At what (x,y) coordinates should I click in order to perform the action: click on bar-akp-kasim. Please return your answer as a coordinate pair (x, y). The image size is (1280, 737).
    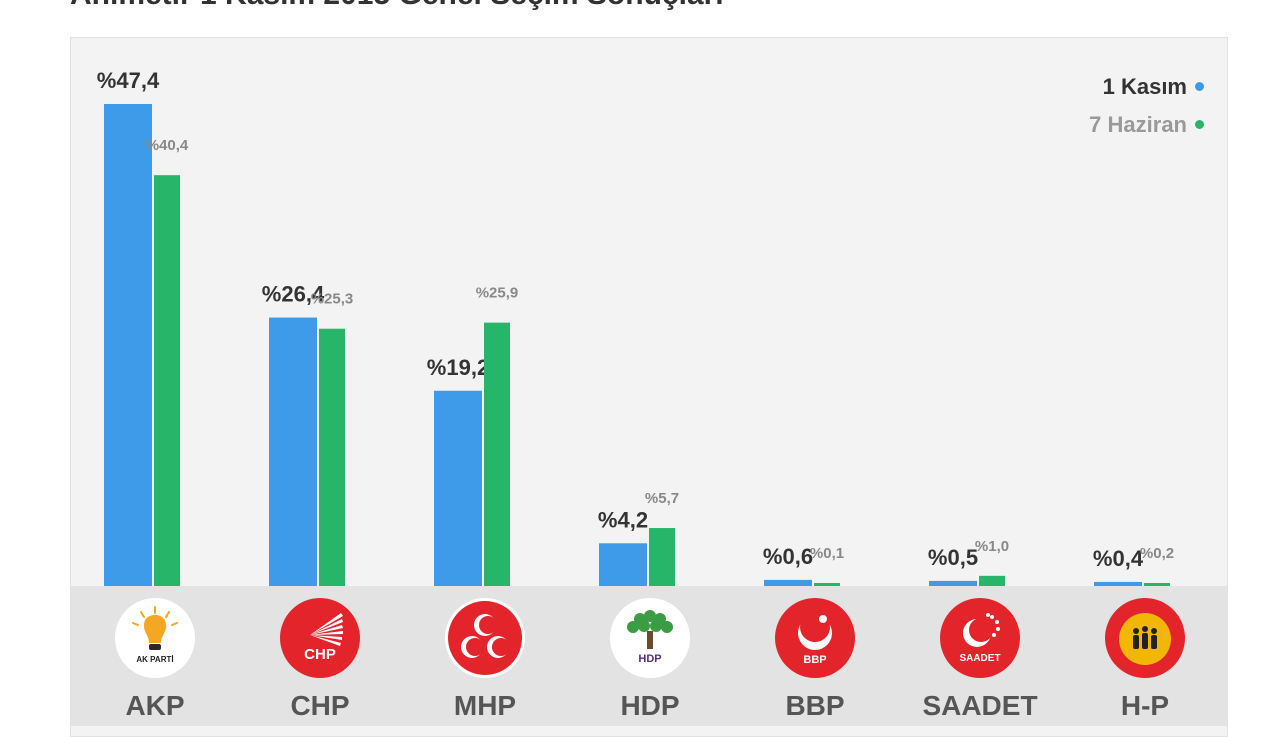
    Looking at the image, I should click on (128, 345).